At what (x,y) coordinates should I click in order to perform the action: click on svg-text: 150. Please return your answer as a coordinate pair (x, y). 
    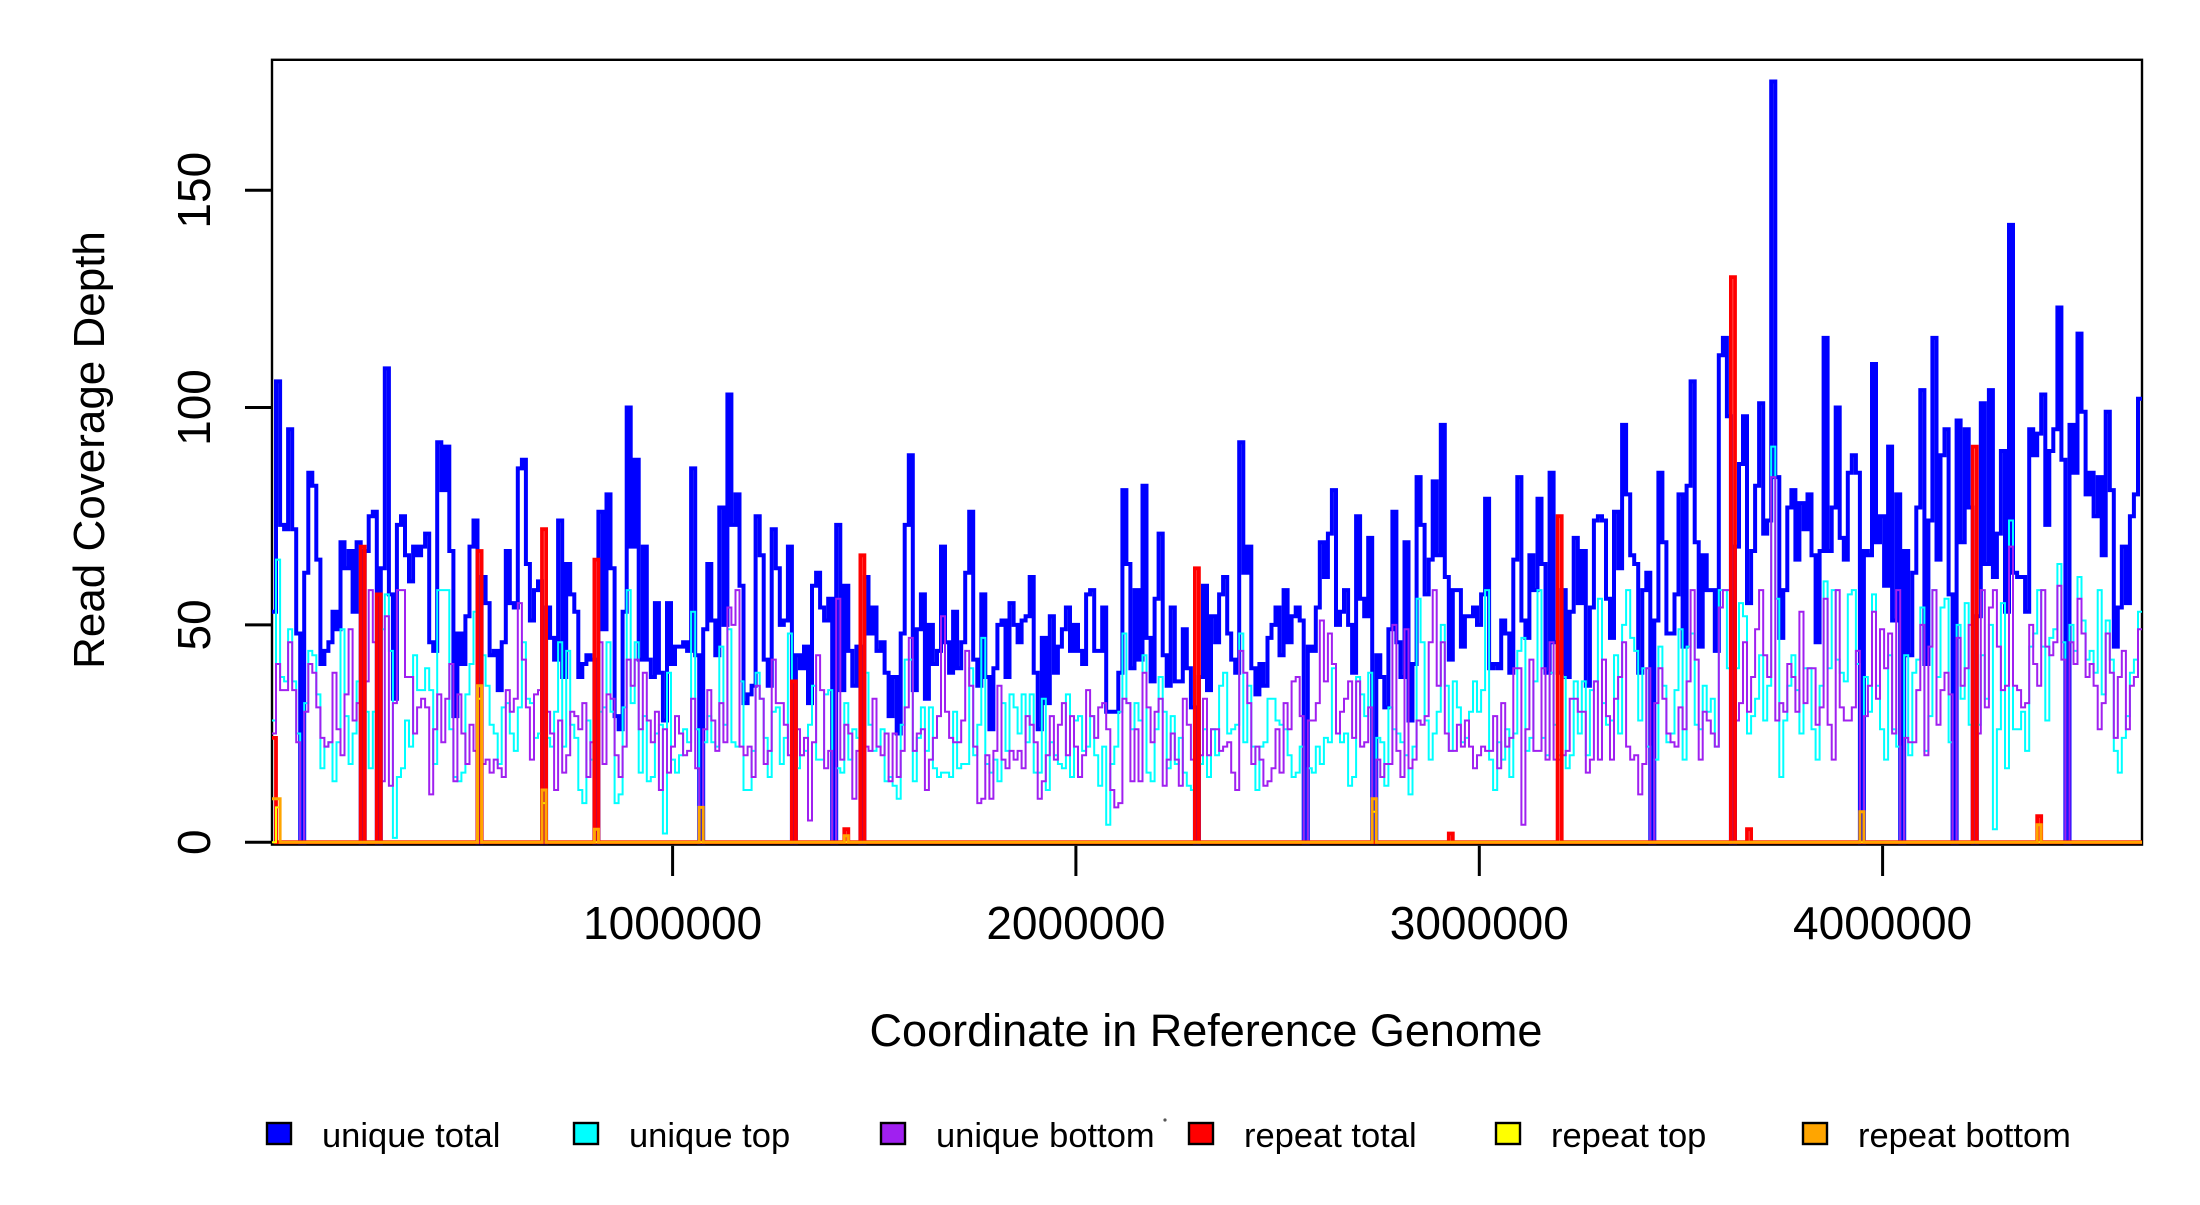
    Looking at the image, I should click on (194, 190).